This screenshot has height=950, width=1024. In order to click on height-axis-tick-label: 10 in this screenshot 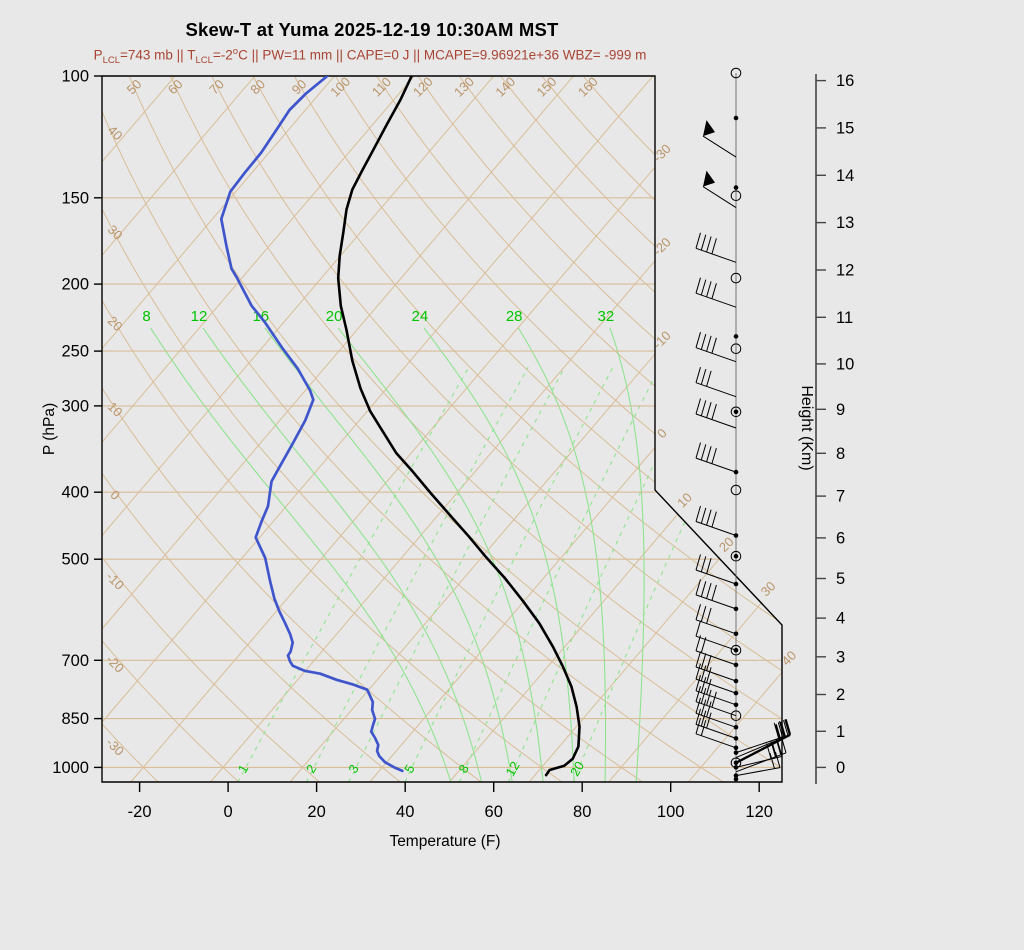, I will do `click(845, 364)`.